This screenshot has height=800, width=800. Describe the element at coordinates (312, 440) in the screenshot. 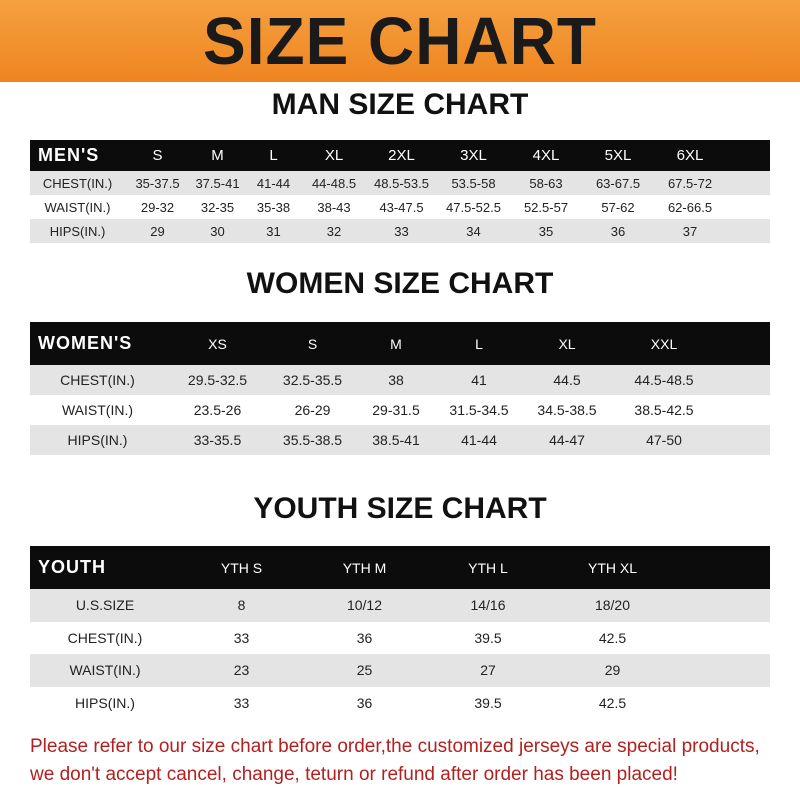

I see `table-cell: 35.5-38.5` at that location.